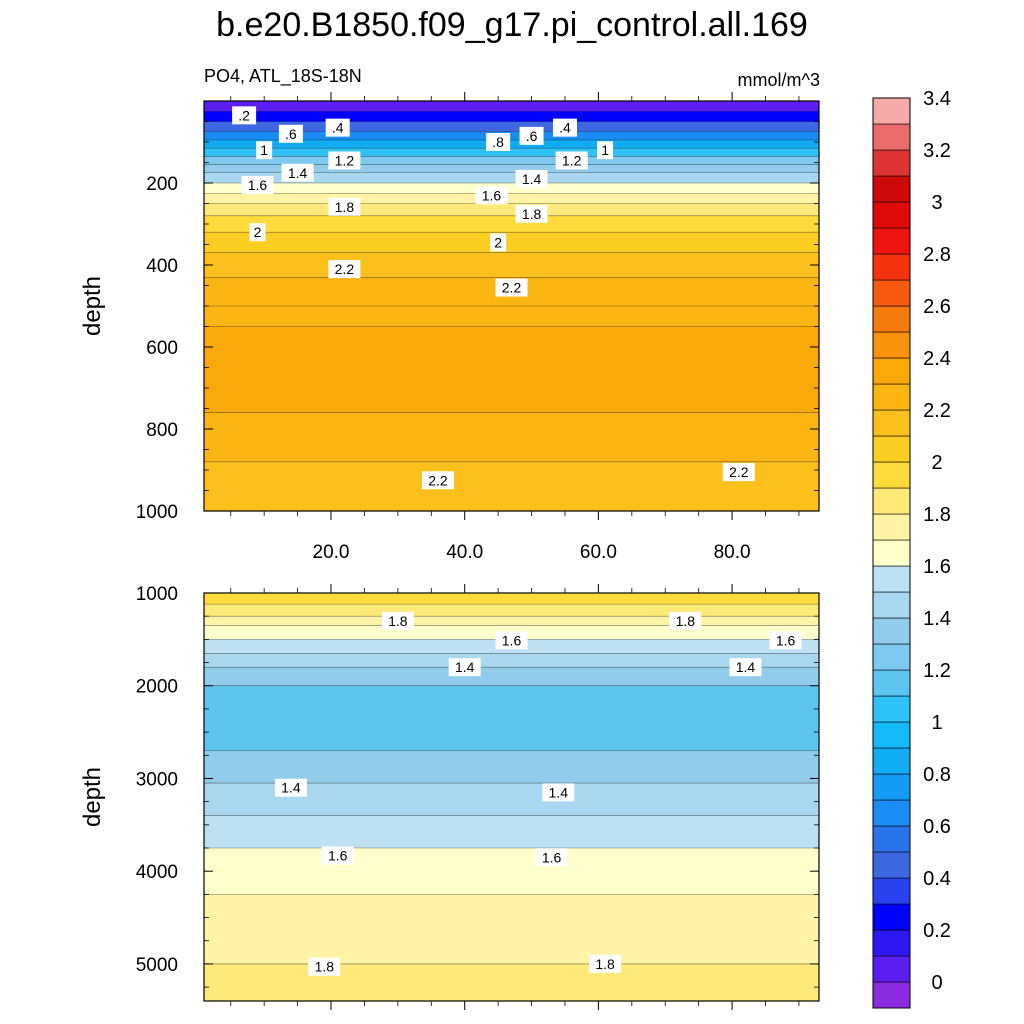 The width and height of the screenshot is (1024, 1024). I want to click on colorbar-label: 2.4, so click(937, 359).